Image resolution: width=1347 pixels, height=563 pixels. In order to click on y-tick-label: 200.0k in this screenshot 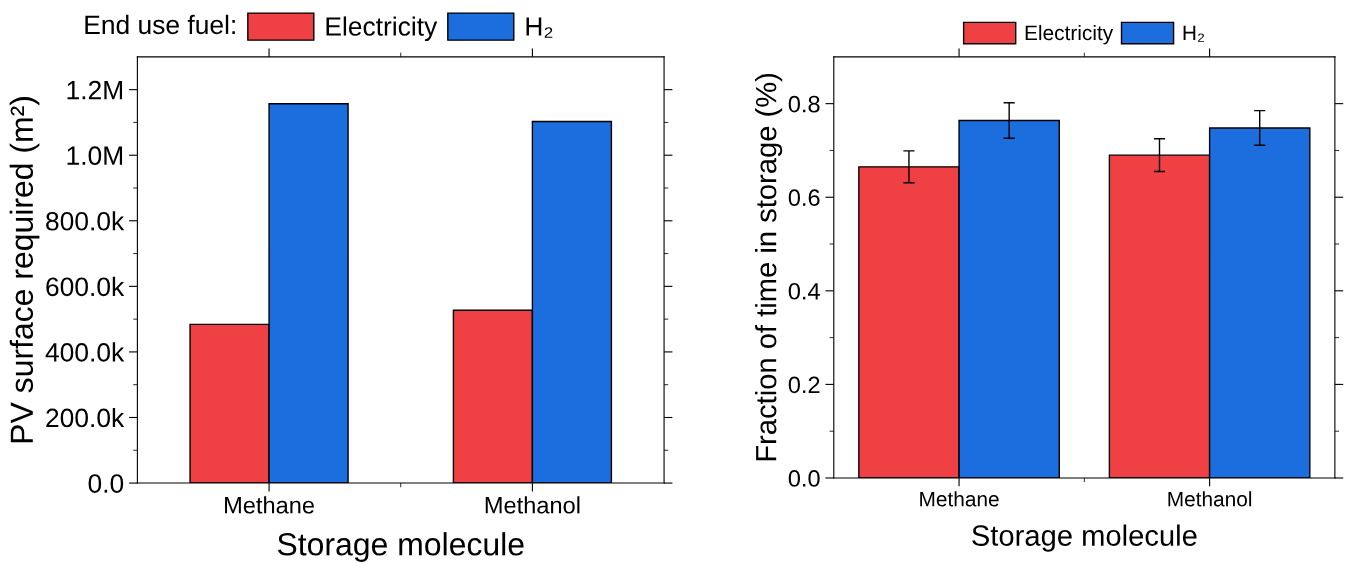, I will do `click(85, 417)`.